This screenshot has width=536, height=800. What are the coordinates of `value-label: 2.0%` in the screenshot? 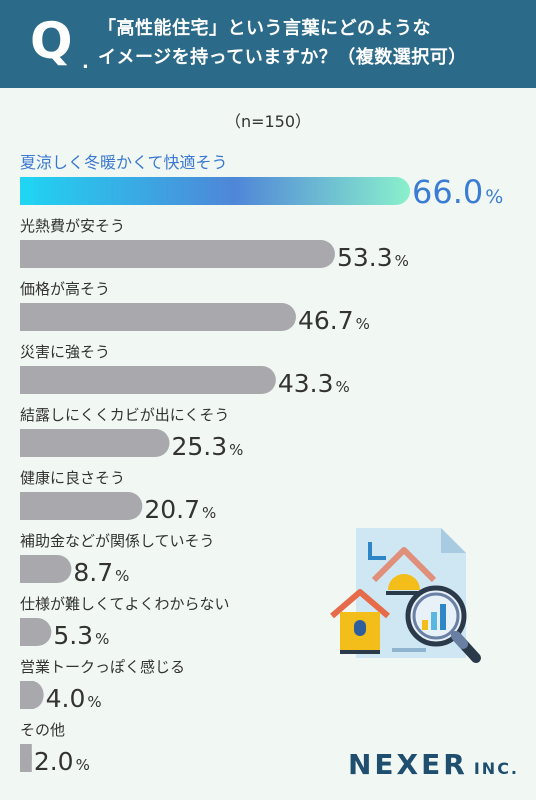 It's located at (62, 761).